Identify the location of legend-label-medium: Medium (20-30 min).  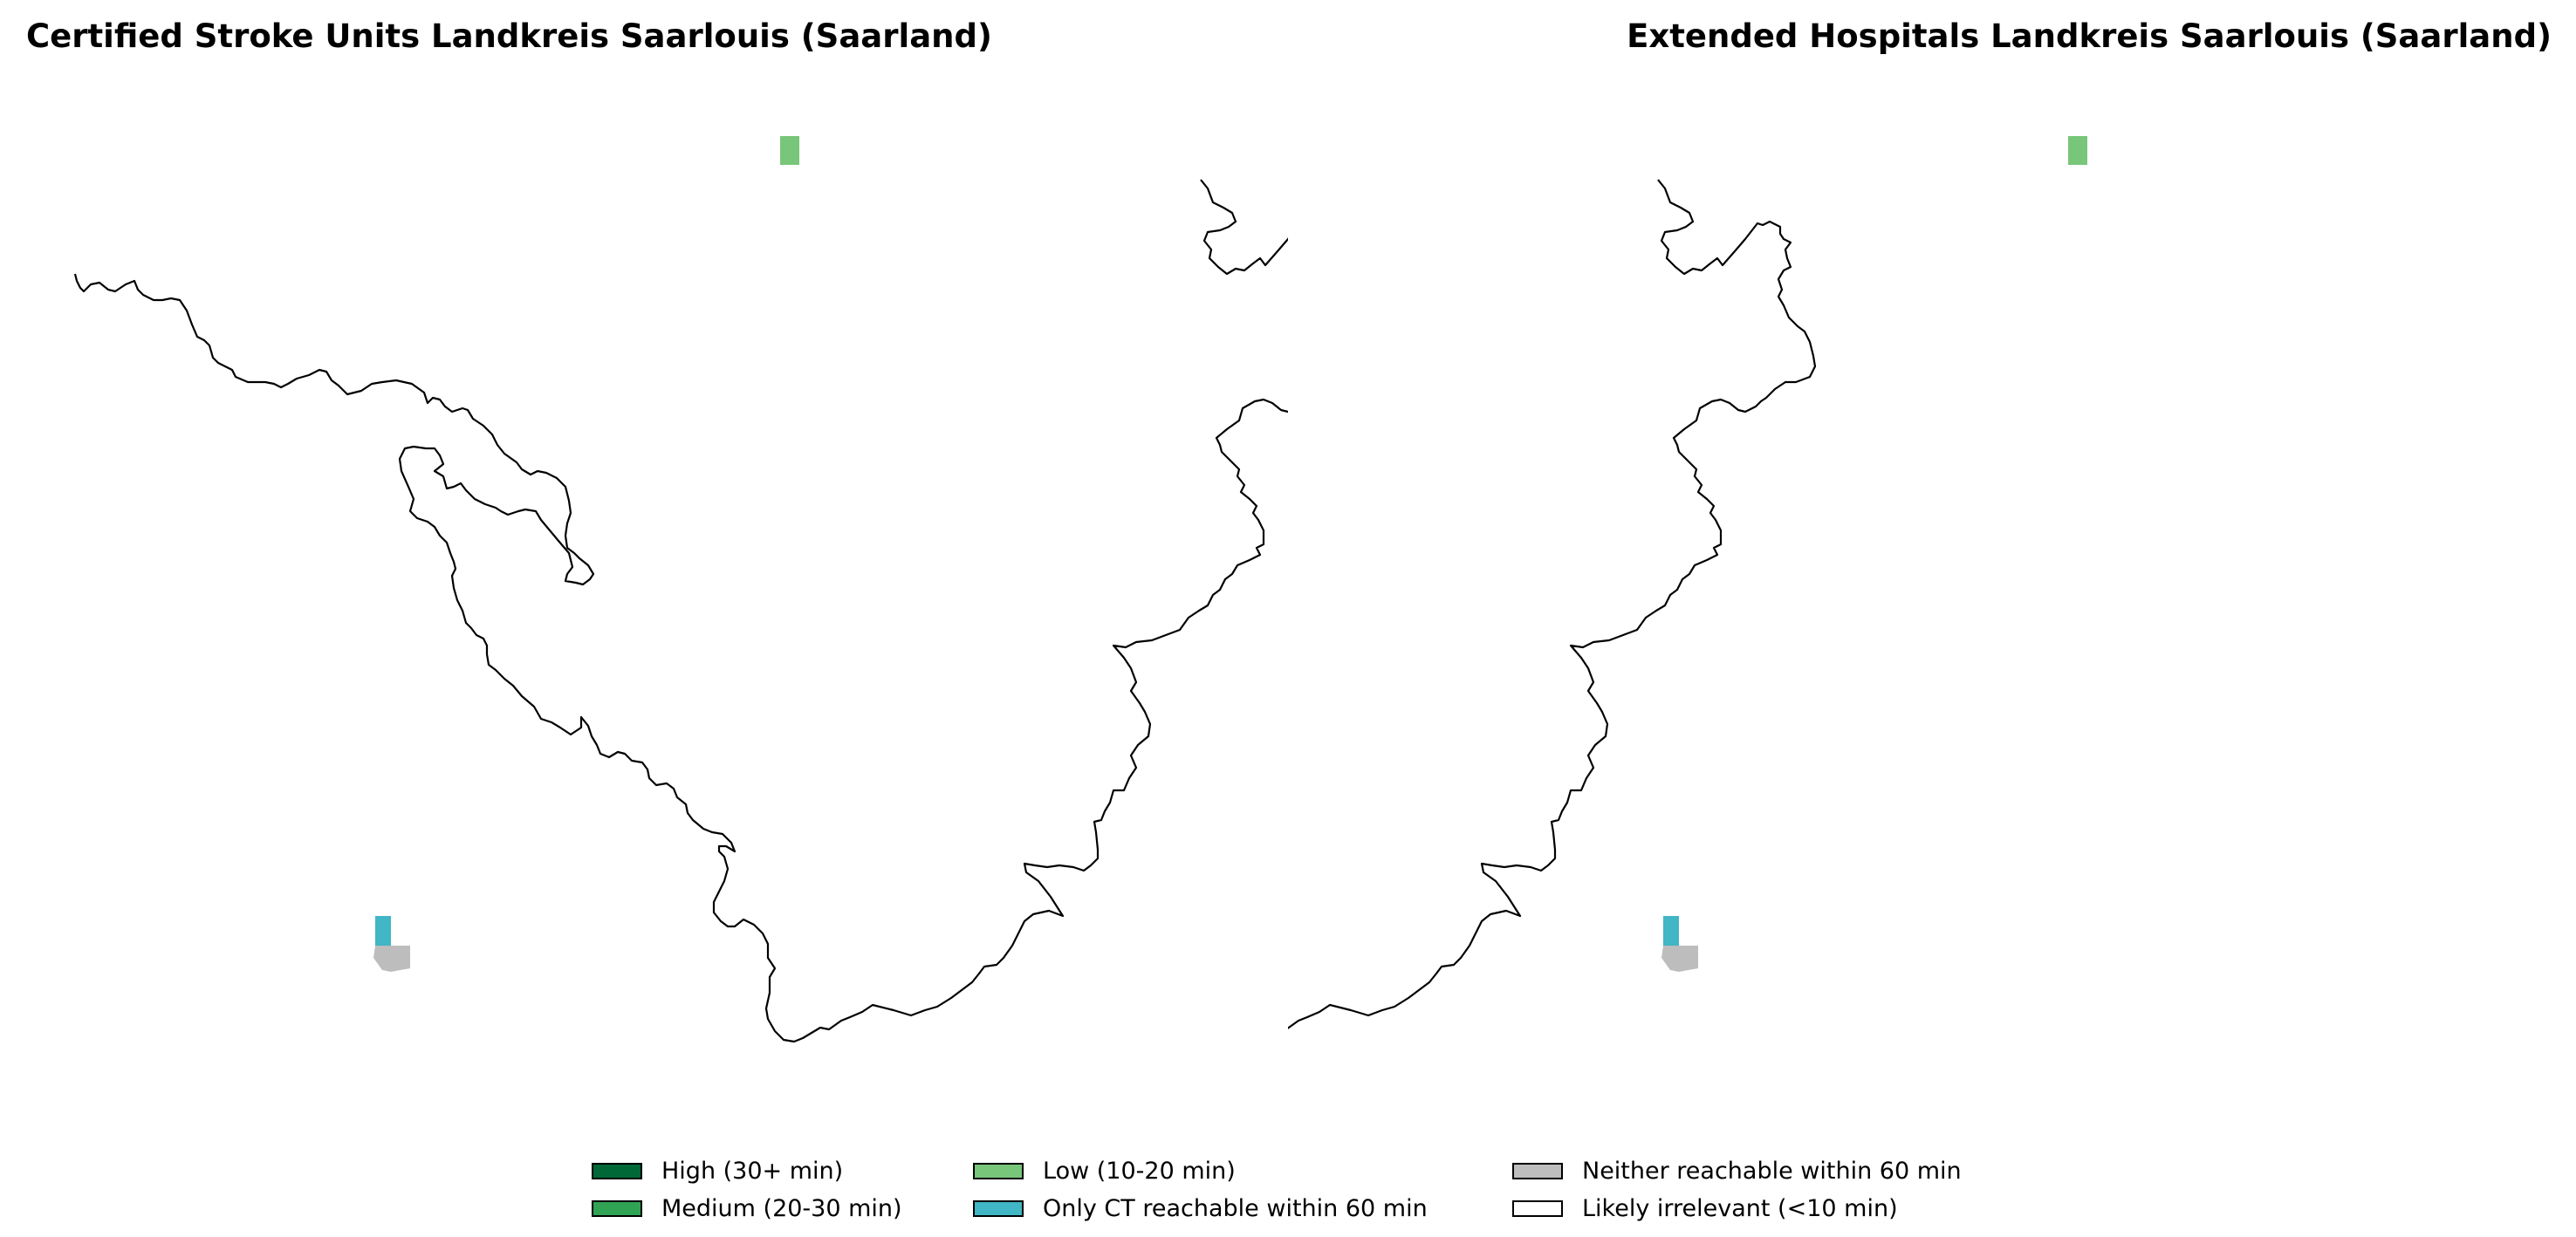
(781, 1208).